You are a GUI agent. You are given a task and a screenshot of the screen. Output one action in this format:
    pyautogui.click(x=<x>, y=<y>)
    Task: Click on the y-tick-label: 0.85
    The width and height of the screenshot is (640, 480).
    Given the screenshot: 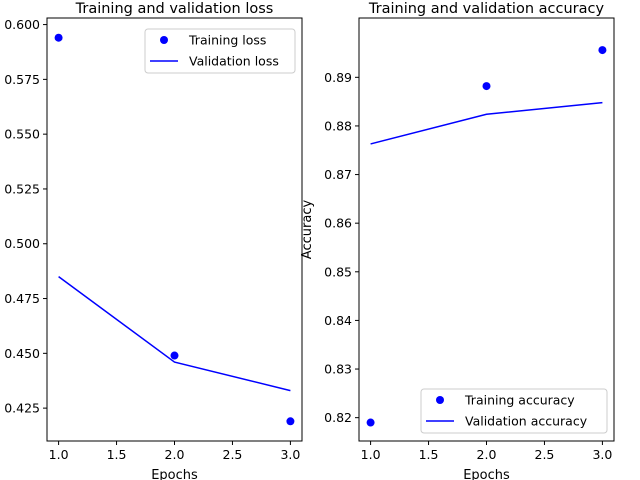 What is the action you would take?
    pyautogui.click(x=338, y=271)
    